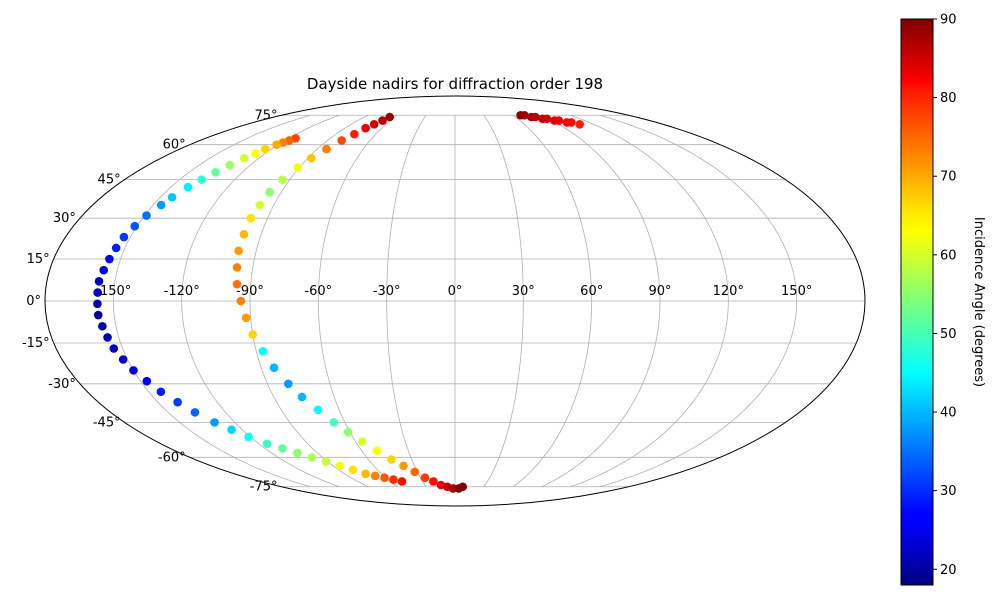 This screenshot has height=600, width=1000. I want to click on colorbar-tick-label: 90, so click(948, 20).